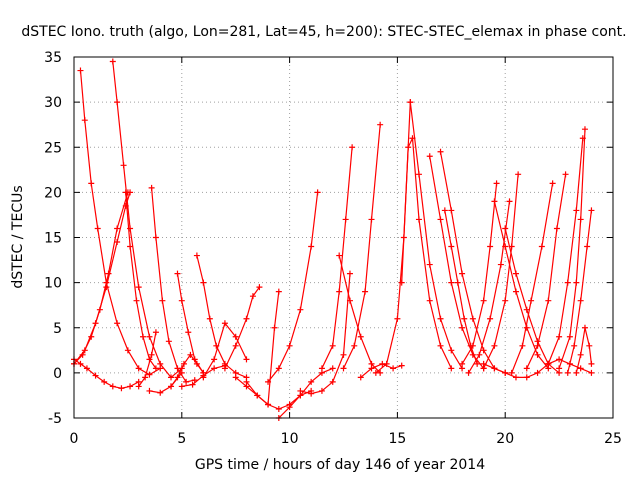 This screenshot has height=480, width=640. I want to click on y-tick-label: 5, so click(57, 329).